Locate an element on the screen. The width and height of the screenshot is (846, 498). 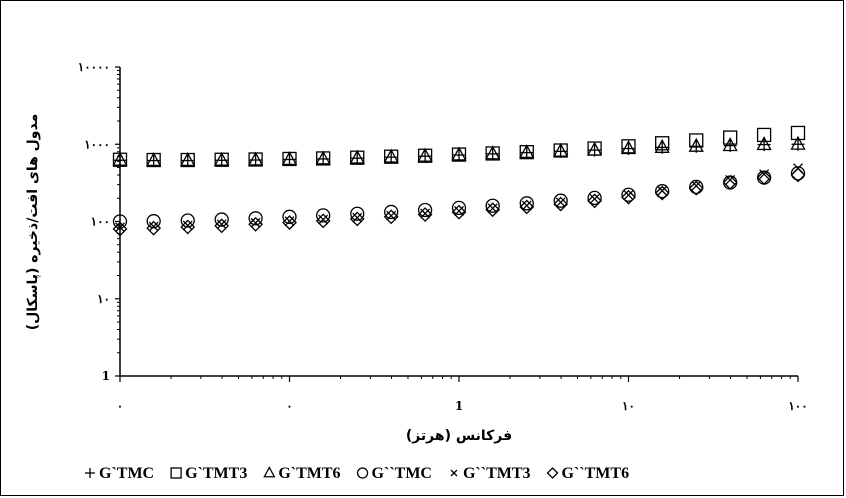
x-tick-label: 1 is located at coordinates (459, 406).